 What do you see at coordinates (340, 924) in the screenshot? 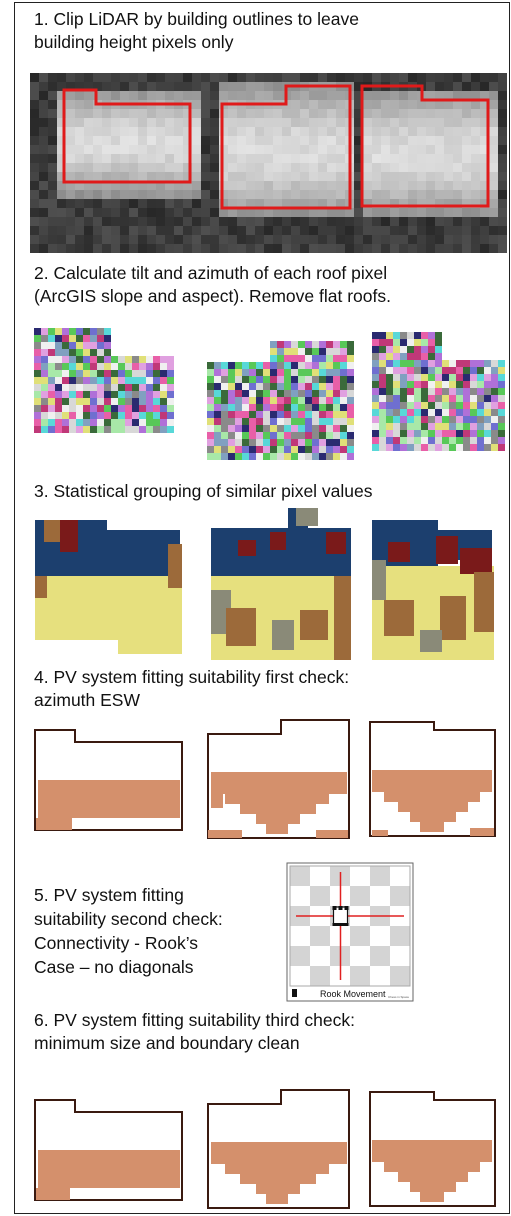
I see `rook-base` at bounding box center [340, 924].